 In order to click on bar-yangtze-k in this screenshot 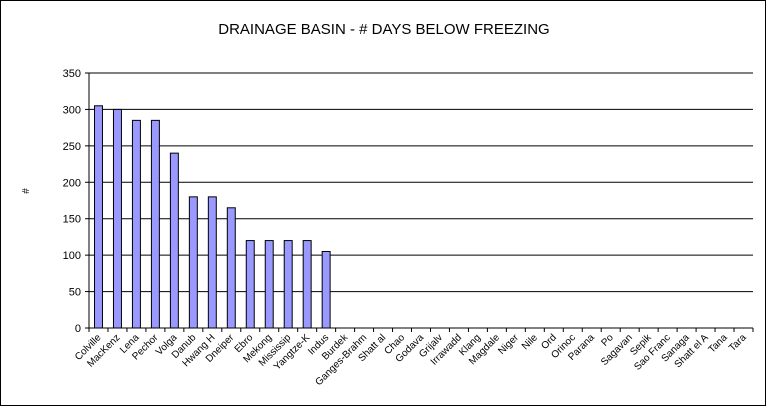, I will do `click(307, 284)`.